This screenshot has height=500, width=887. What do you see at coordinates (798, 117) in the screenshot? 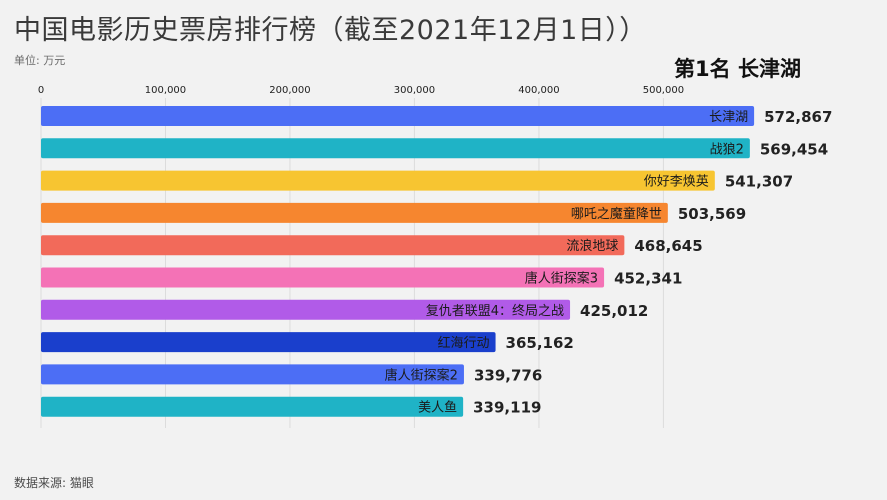
I see `bar-value-label: 572,867` at bounding box center [798, 117].